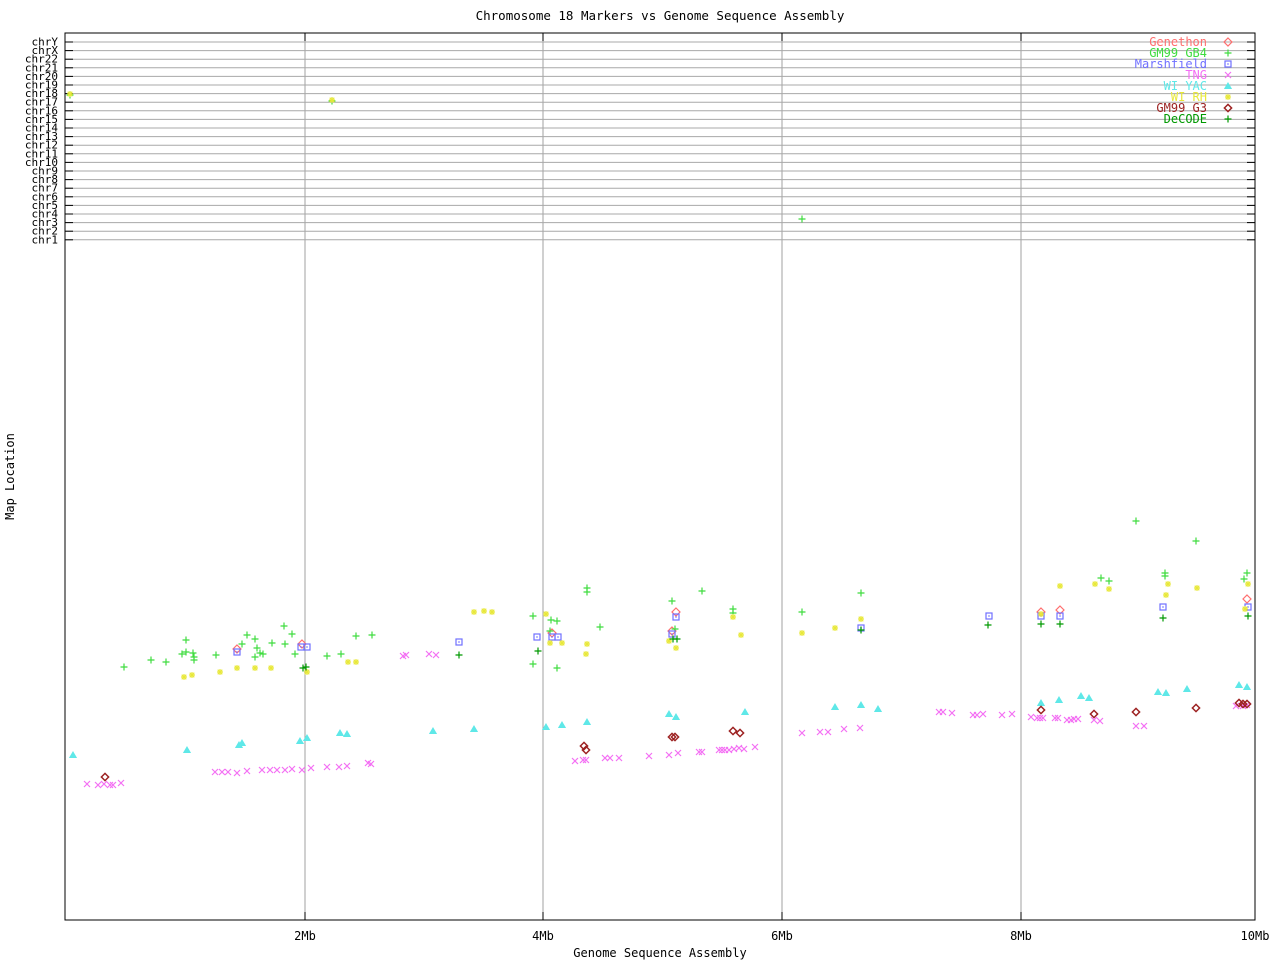  What do you see at coordinates (1191, 42) in the screenshot?
I see `legend-entry-genethon: Genethon` at bounding box center [1191, 42].